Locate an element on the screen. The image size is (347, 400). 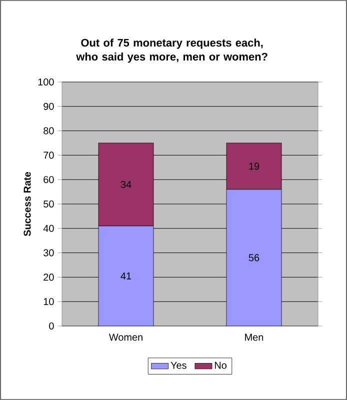
data-label: 19 is located at coordinates (254, 166).